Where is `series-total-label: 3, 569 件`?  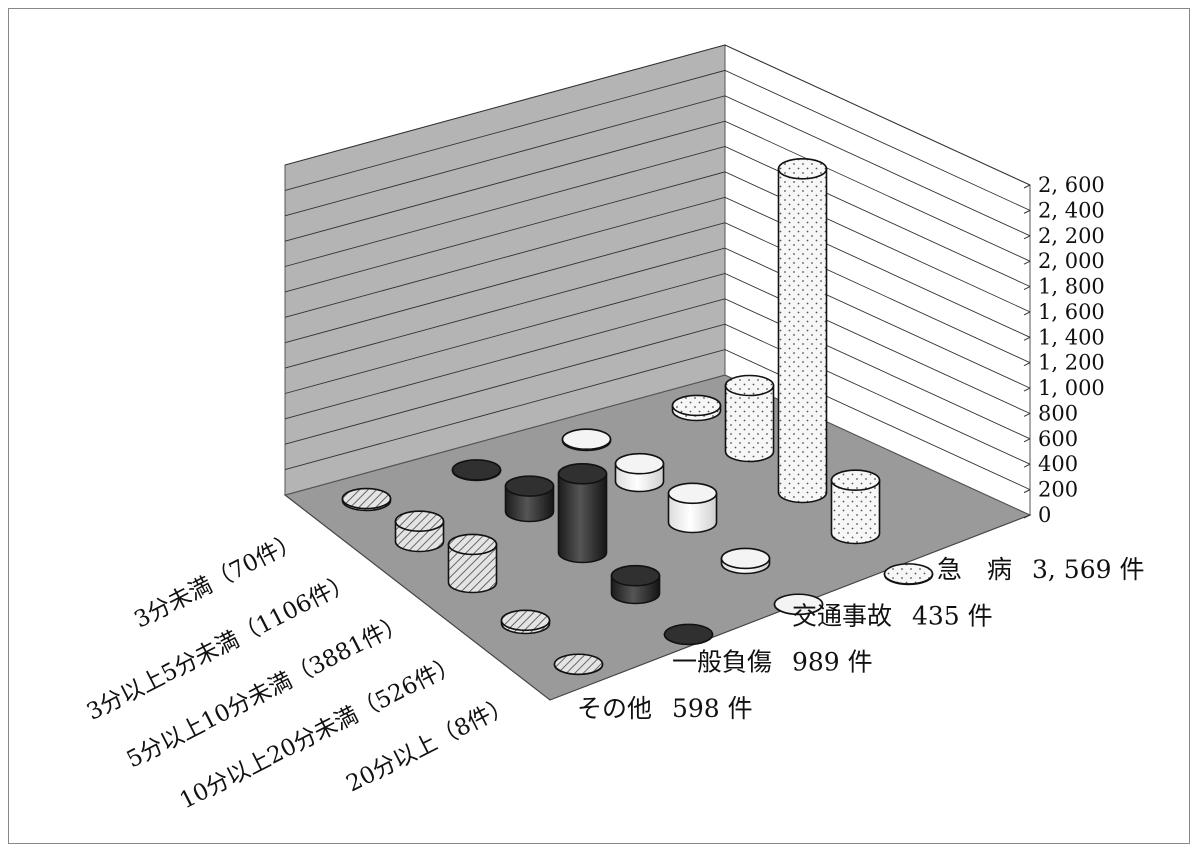
series-total-label: 3, 569 件 is located at coordinates (1088, 569).